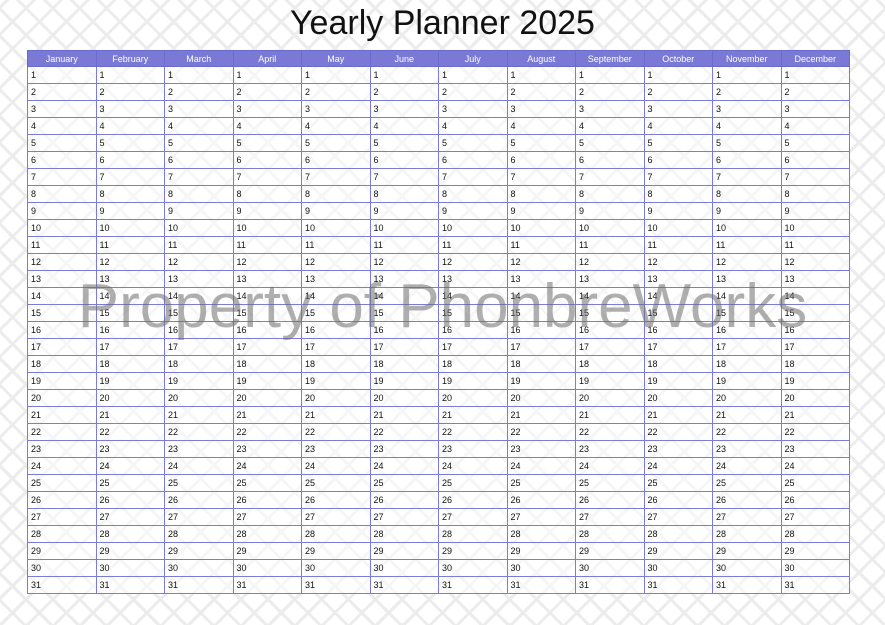  I want to click on day-cell: 20, so click(541, 398).